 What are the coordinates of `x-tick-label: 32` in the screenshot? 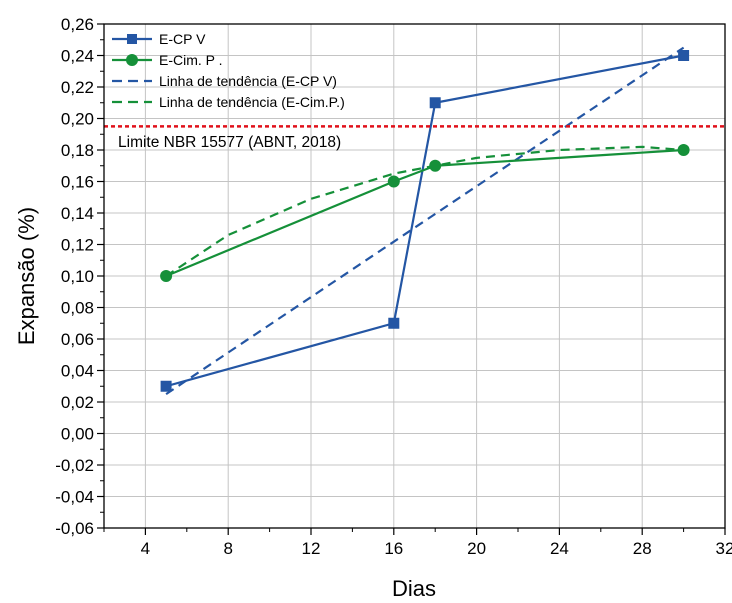 It's located at (724, 548).